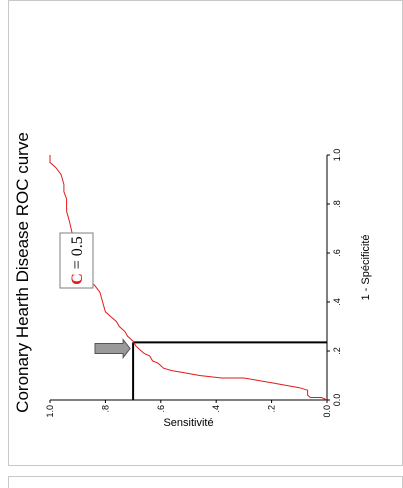 Image resolution: width=403 pixels, height=488 pixels. I want to click on chart-title: Coronary Hearth Disease ROC curve, so click(22, 272).